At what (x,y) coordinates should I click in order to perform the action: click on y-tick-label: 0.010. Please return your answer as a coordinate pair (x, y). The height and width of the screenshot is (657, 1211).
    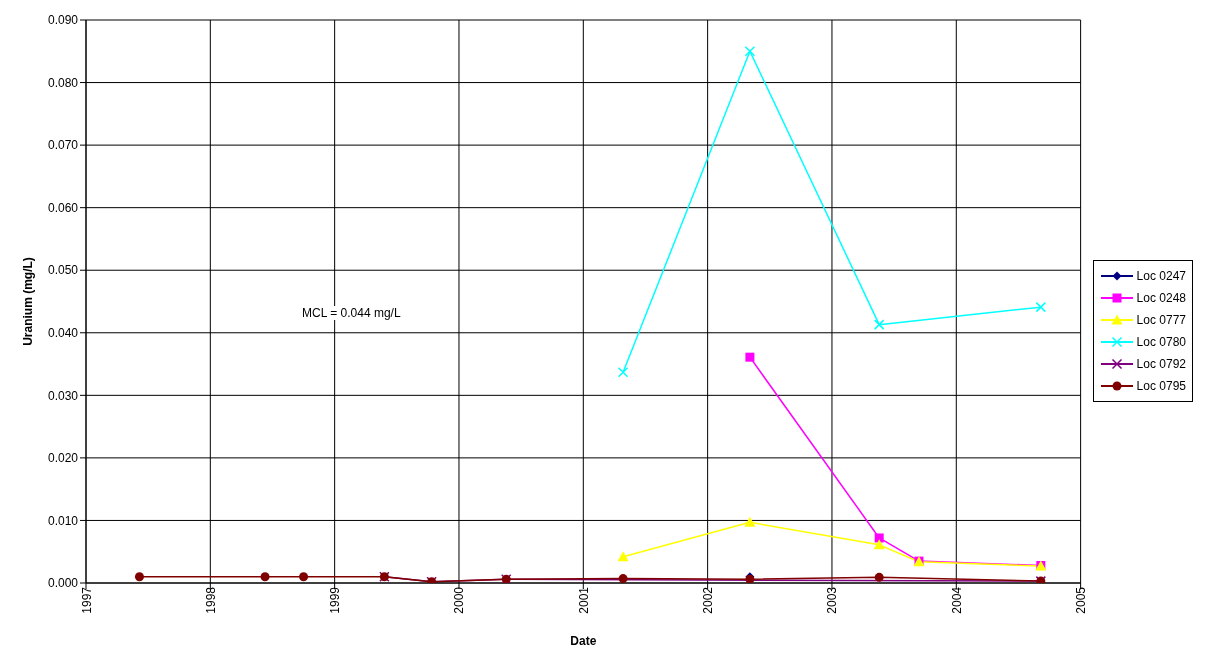
    Looking at the image, I should click on (63, 520).